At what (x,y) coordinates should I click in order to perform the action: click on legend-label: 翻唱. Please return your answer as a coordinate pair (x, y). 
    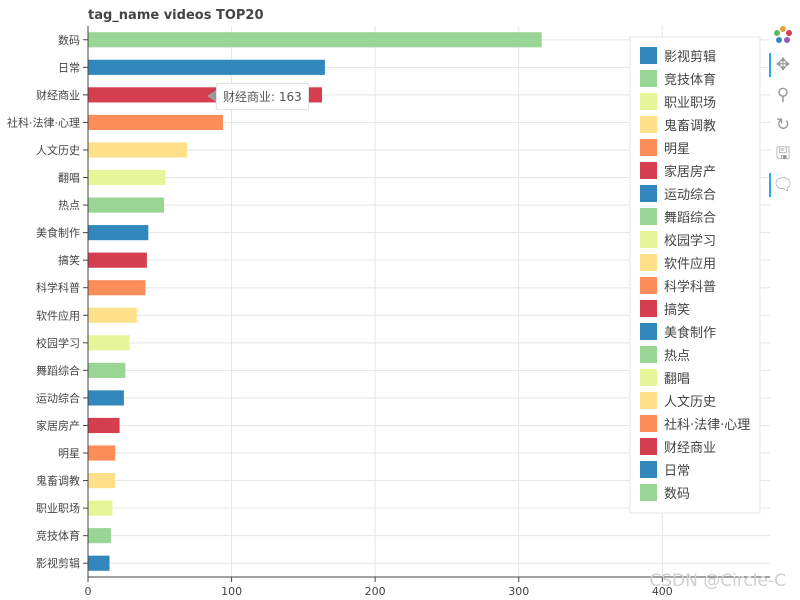
    Looking at the image, I should click on (677, 379).